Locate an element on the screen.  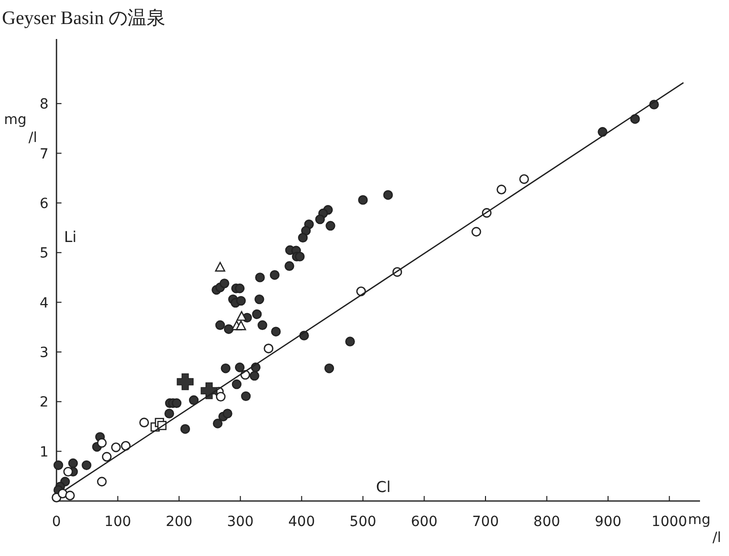
x-axis-title: Cl is located at coordinates (383, 487).